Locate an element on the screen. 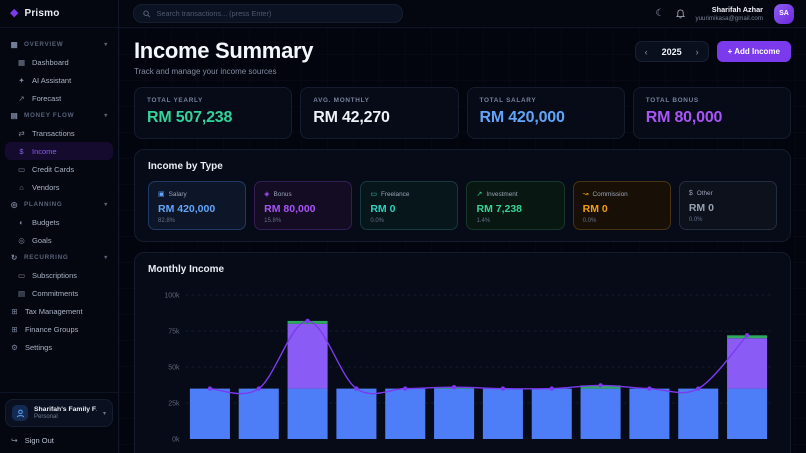  user-meta: Sharifah Azhar yuurimikasa@gmail.com is located at coordinates (730, 13).